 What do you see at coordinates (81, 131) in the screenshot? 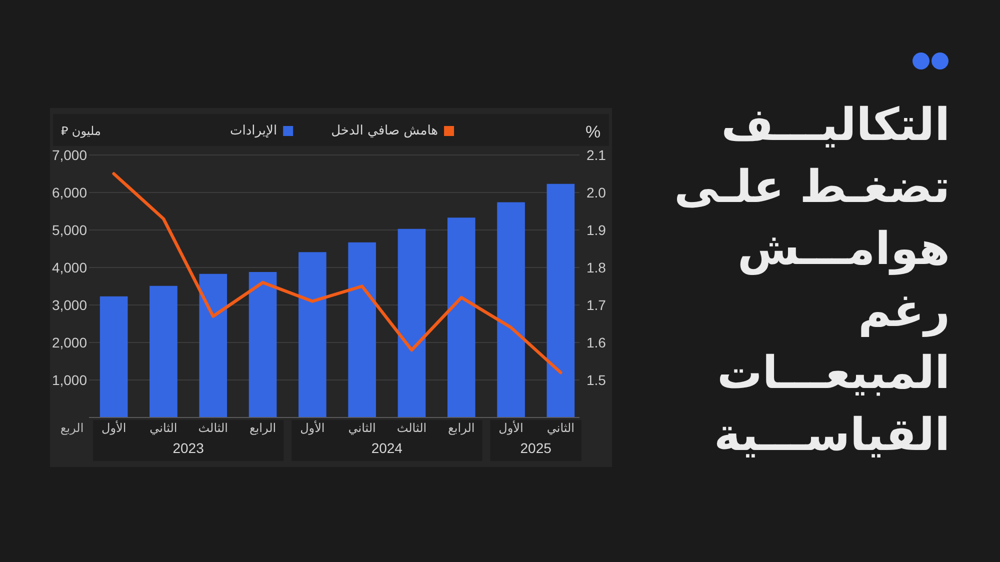
I see `y-axis-title: مليون ⃁` at bounding box center [81, 131].